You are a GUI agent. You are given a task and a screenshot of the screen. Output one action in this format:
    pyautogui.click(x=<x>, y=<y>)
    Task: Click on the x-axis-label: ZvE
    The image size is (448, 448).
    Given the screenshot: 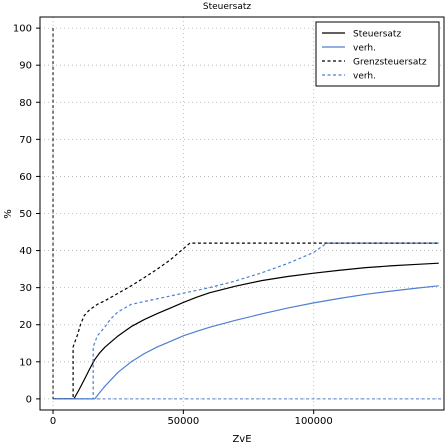 What is the action you would take?
    pyautogui.click(x=241, y=439)
    